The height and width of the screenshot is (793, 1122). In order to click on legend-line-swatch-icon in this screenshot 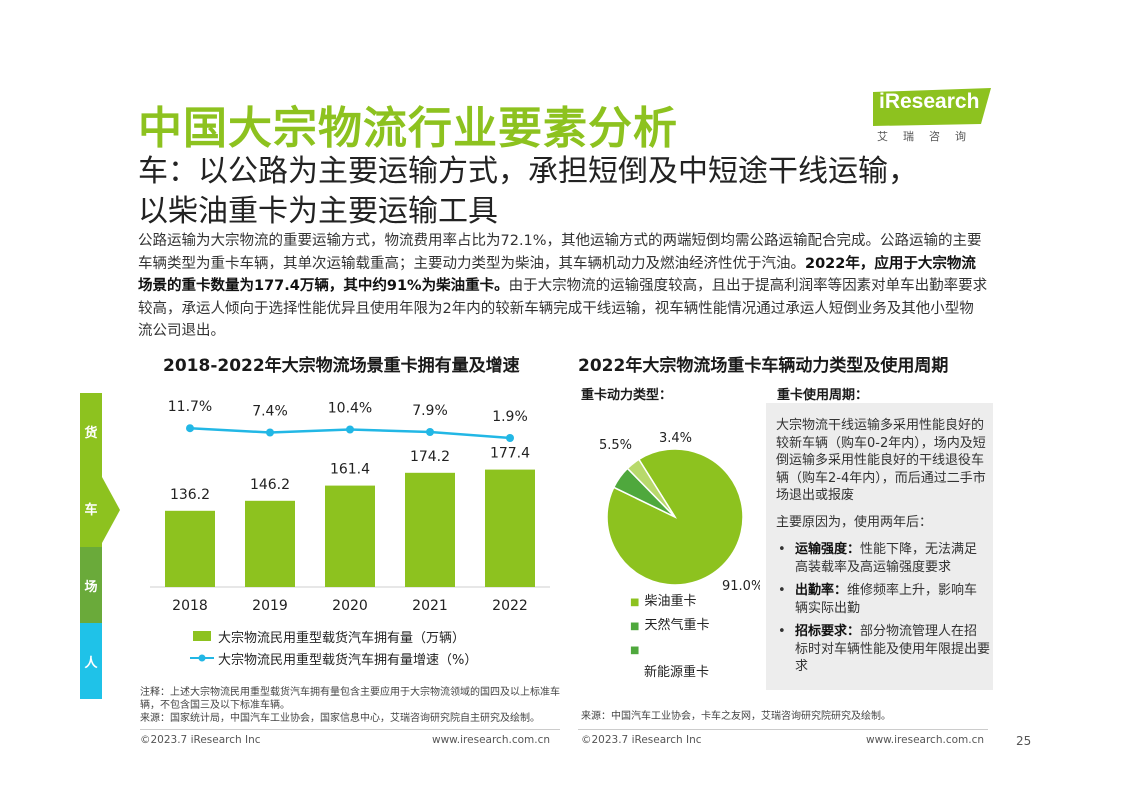, I will do `click(202, 658)`.